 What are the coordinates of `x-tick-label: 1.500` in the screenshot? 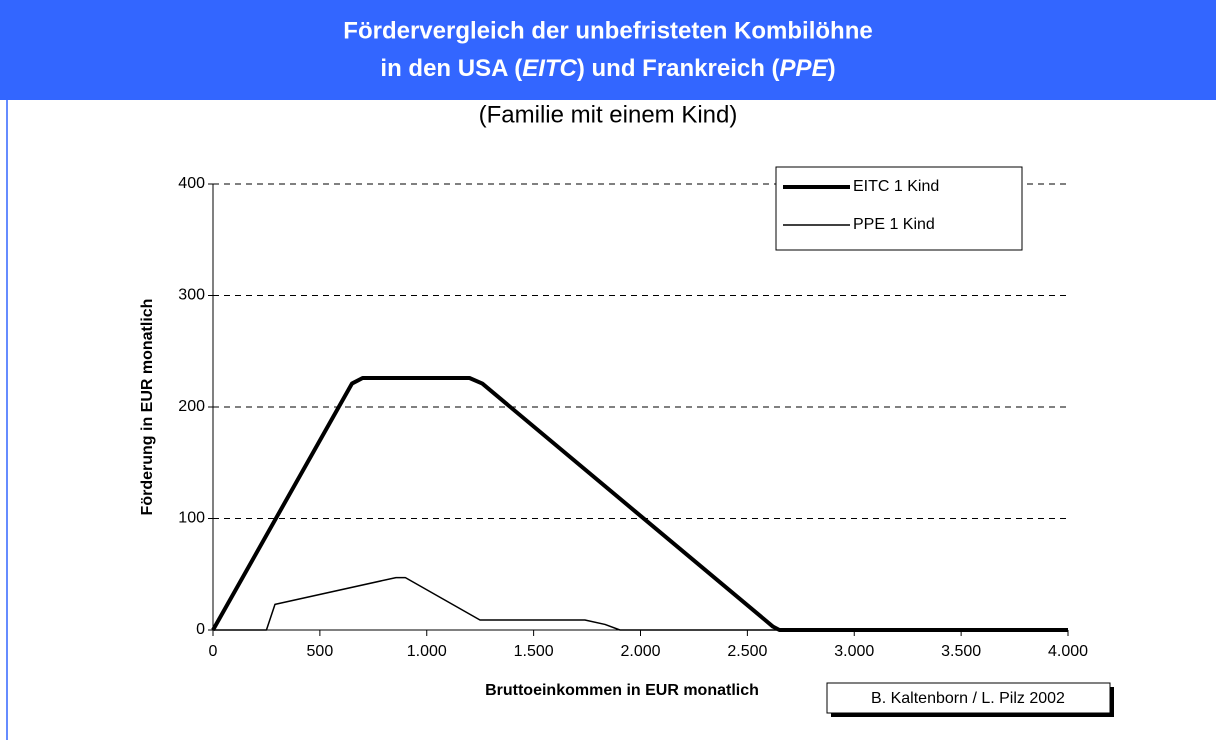 It's located at (534, 651).